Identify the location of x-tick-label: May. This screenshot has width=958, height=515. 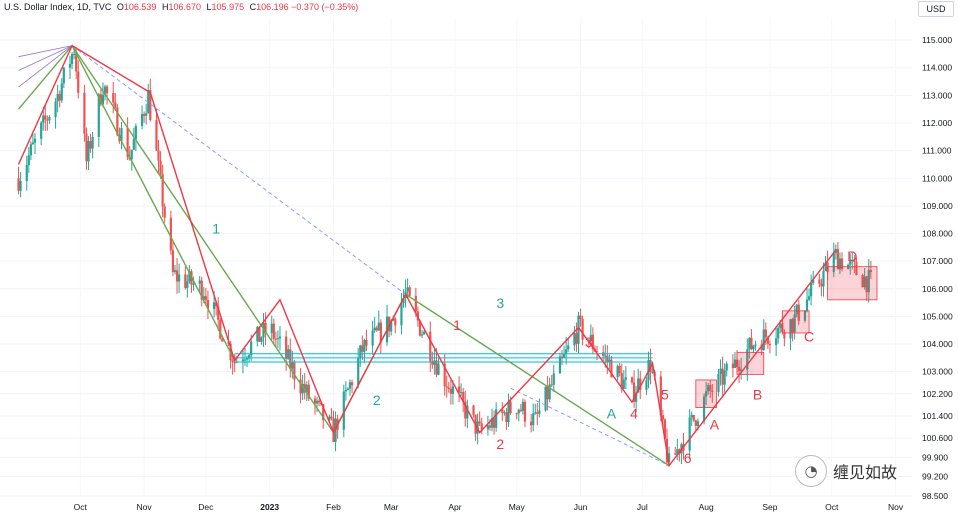
(517, 507).